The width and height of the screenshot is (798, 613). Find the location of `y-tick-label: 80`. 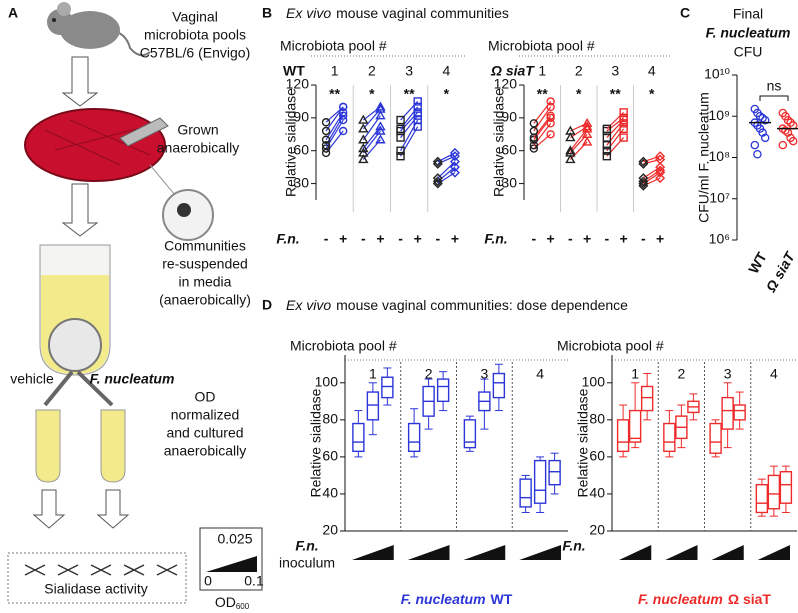

y-tick-label: 80 is located at coordinates (597, 419).